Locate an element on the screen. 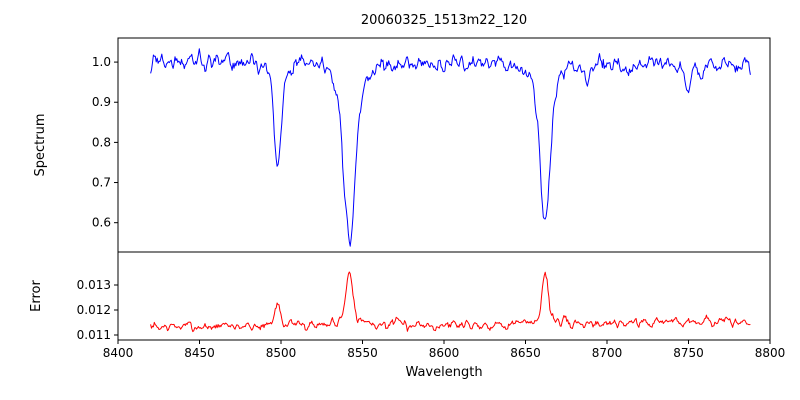 The image size is (800, 400). spectrum-y-tick-label: 0.6 is located at coordinates (101, 223).